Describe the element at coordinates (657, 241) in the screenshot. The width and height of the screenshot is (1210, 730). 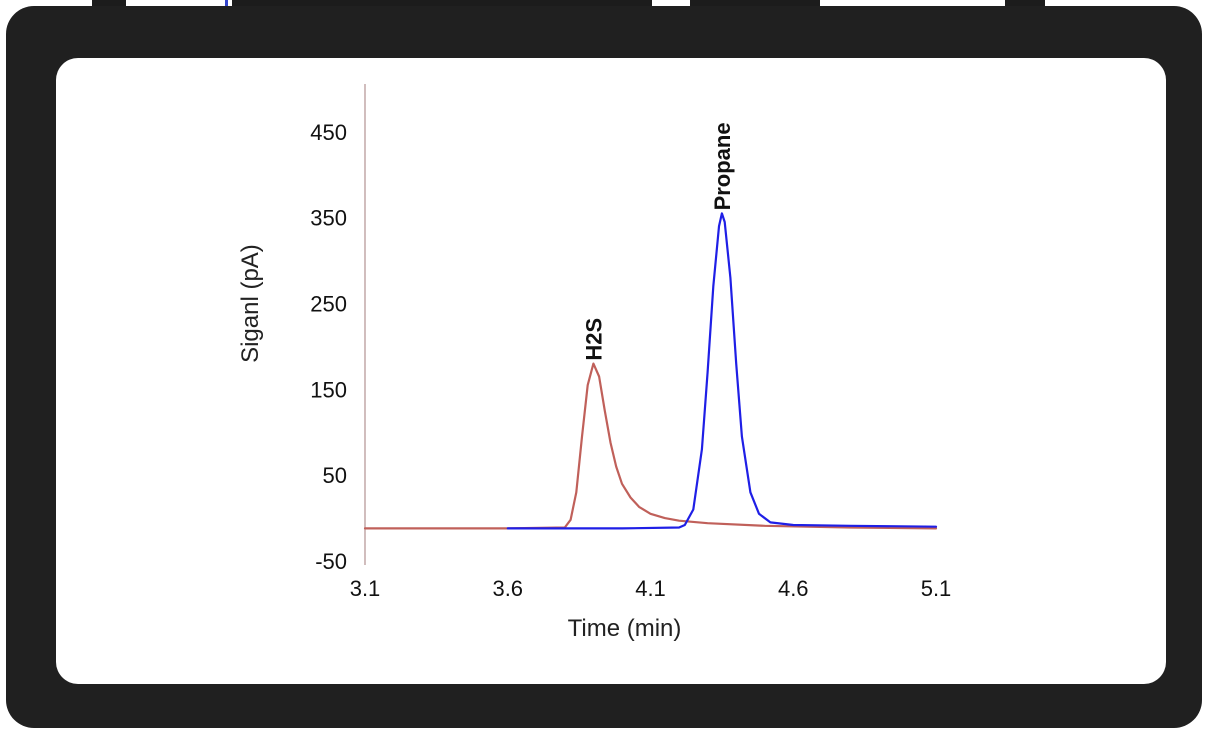
I see `peak-annotations: H2S Propane` at that location.